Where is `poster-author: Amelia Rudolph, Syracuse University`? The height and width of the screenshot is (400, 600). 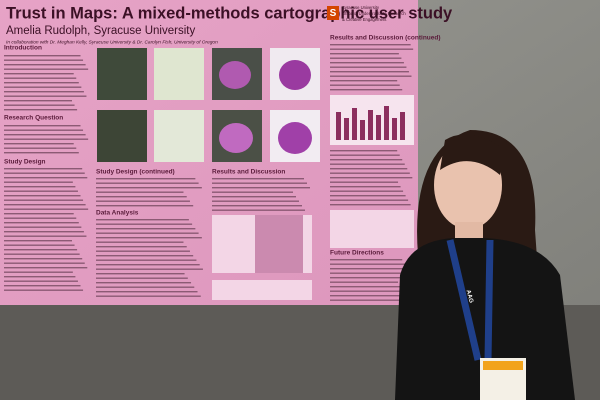 poster-author: Amelia Rudolph, Syracuse University is located at coordinates (100, 31).